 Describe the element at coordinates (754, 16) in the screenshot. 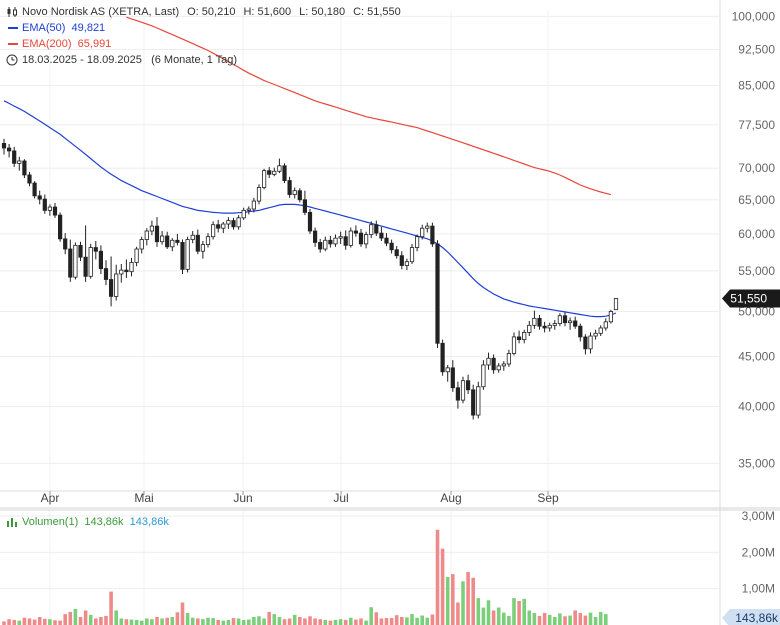

I see `y-tick-label: 100,000` at that location.